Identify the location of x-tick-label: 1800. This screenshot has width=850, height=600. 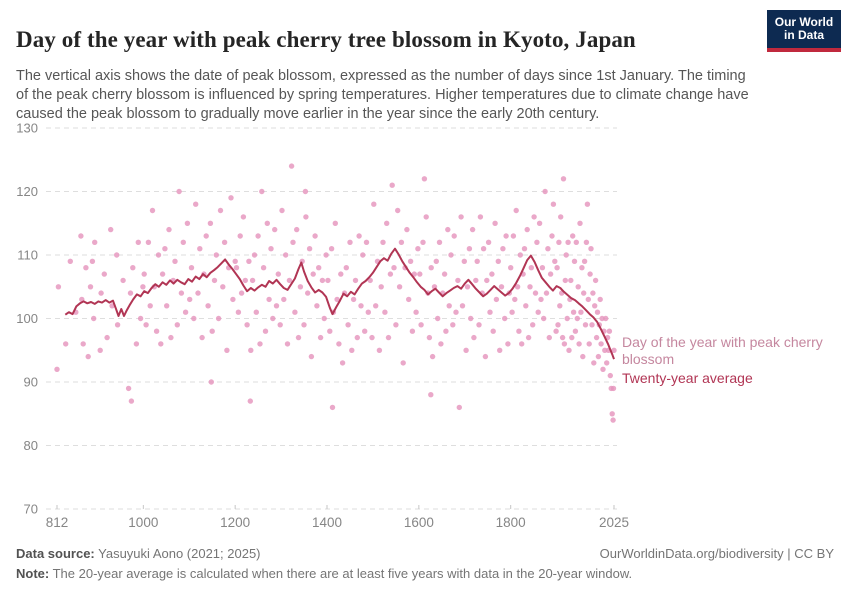
(511, 522).